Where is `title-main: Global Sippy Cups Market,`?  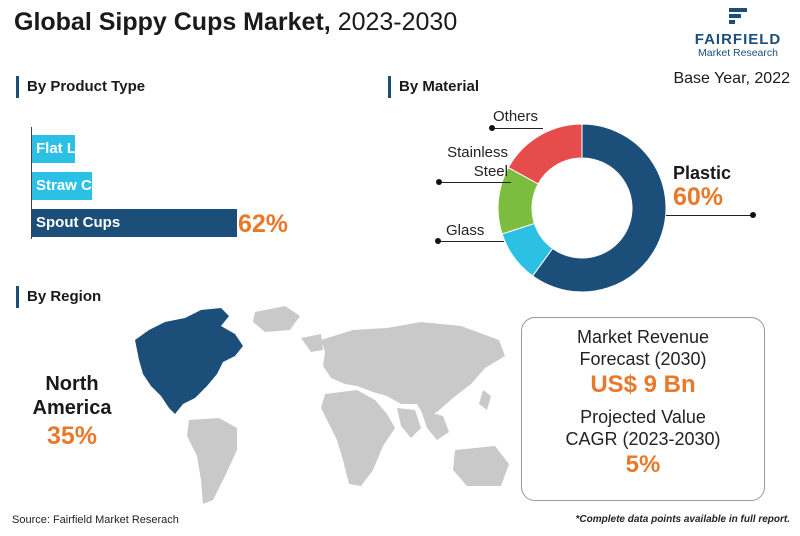
title-main: Global Sippy Cups Market, is located at coordinates (172, 22).